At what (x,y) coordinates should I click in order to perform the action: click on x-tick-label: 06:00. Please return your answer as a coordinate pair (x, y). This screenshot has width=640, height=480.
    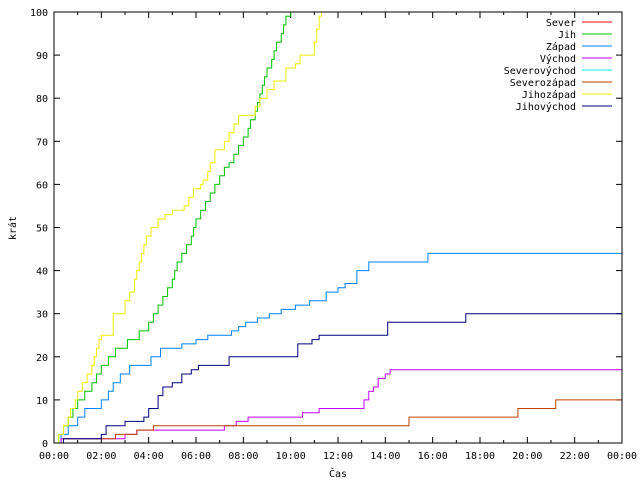
    Looking at the image, I should click on (196, 456).